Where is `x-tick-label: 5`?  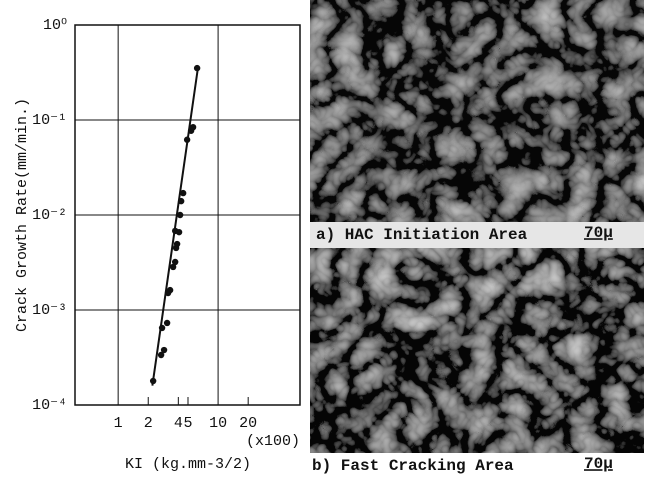
x-tick-label: 5 is located at coordinates (188, 423).